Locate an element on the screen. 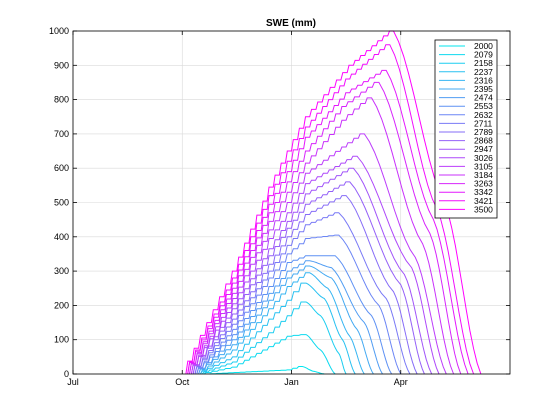  legend-label: 2395 is located at coordinates (483, 89).